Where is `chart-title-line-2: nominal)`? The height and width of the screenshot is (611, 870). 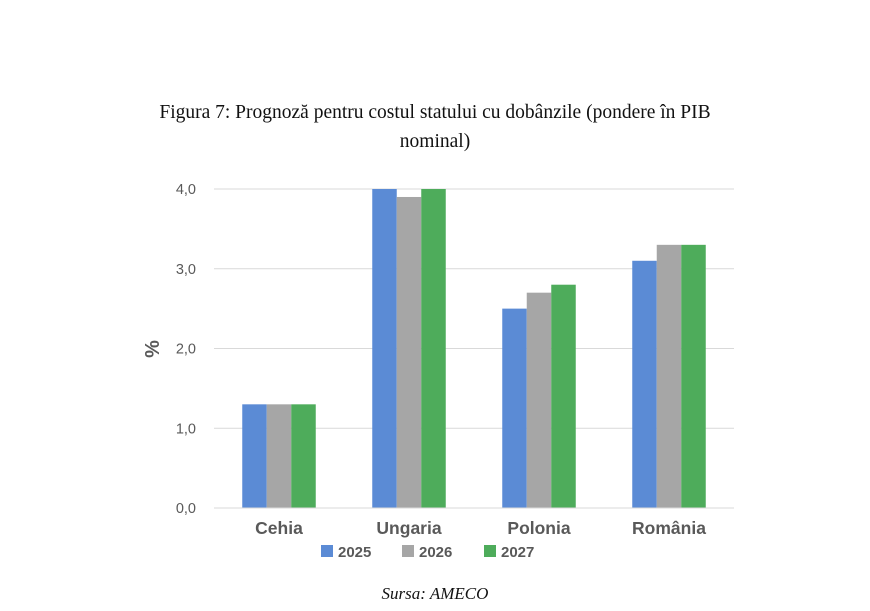
chart-title-line-2: nominal) is located at coordinates (435, 141).